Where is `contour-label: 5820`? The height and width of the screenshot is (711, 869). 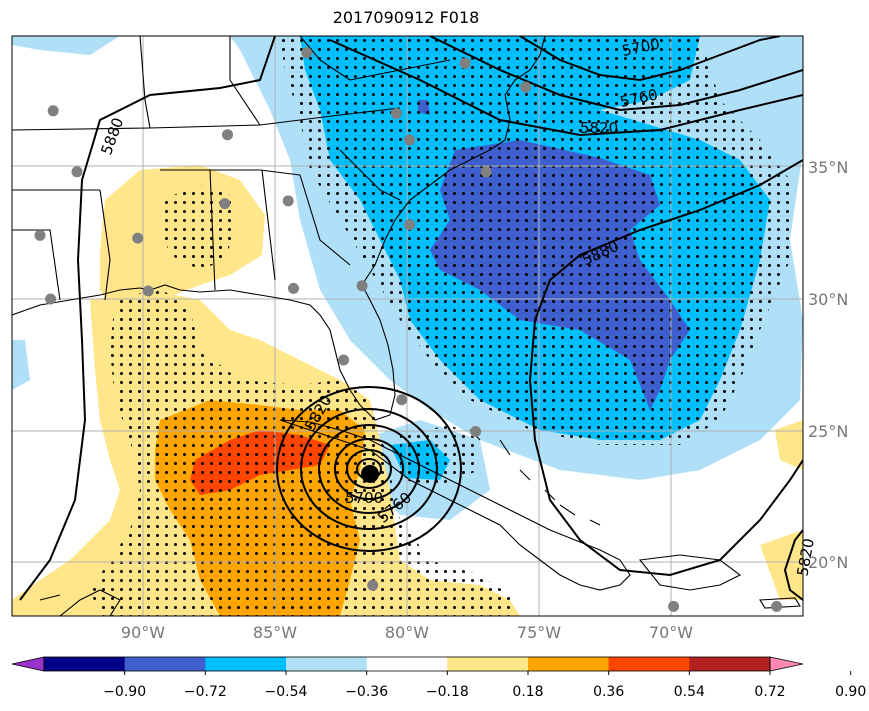
contour-label: 5820 is located at coordinates (599, 128).